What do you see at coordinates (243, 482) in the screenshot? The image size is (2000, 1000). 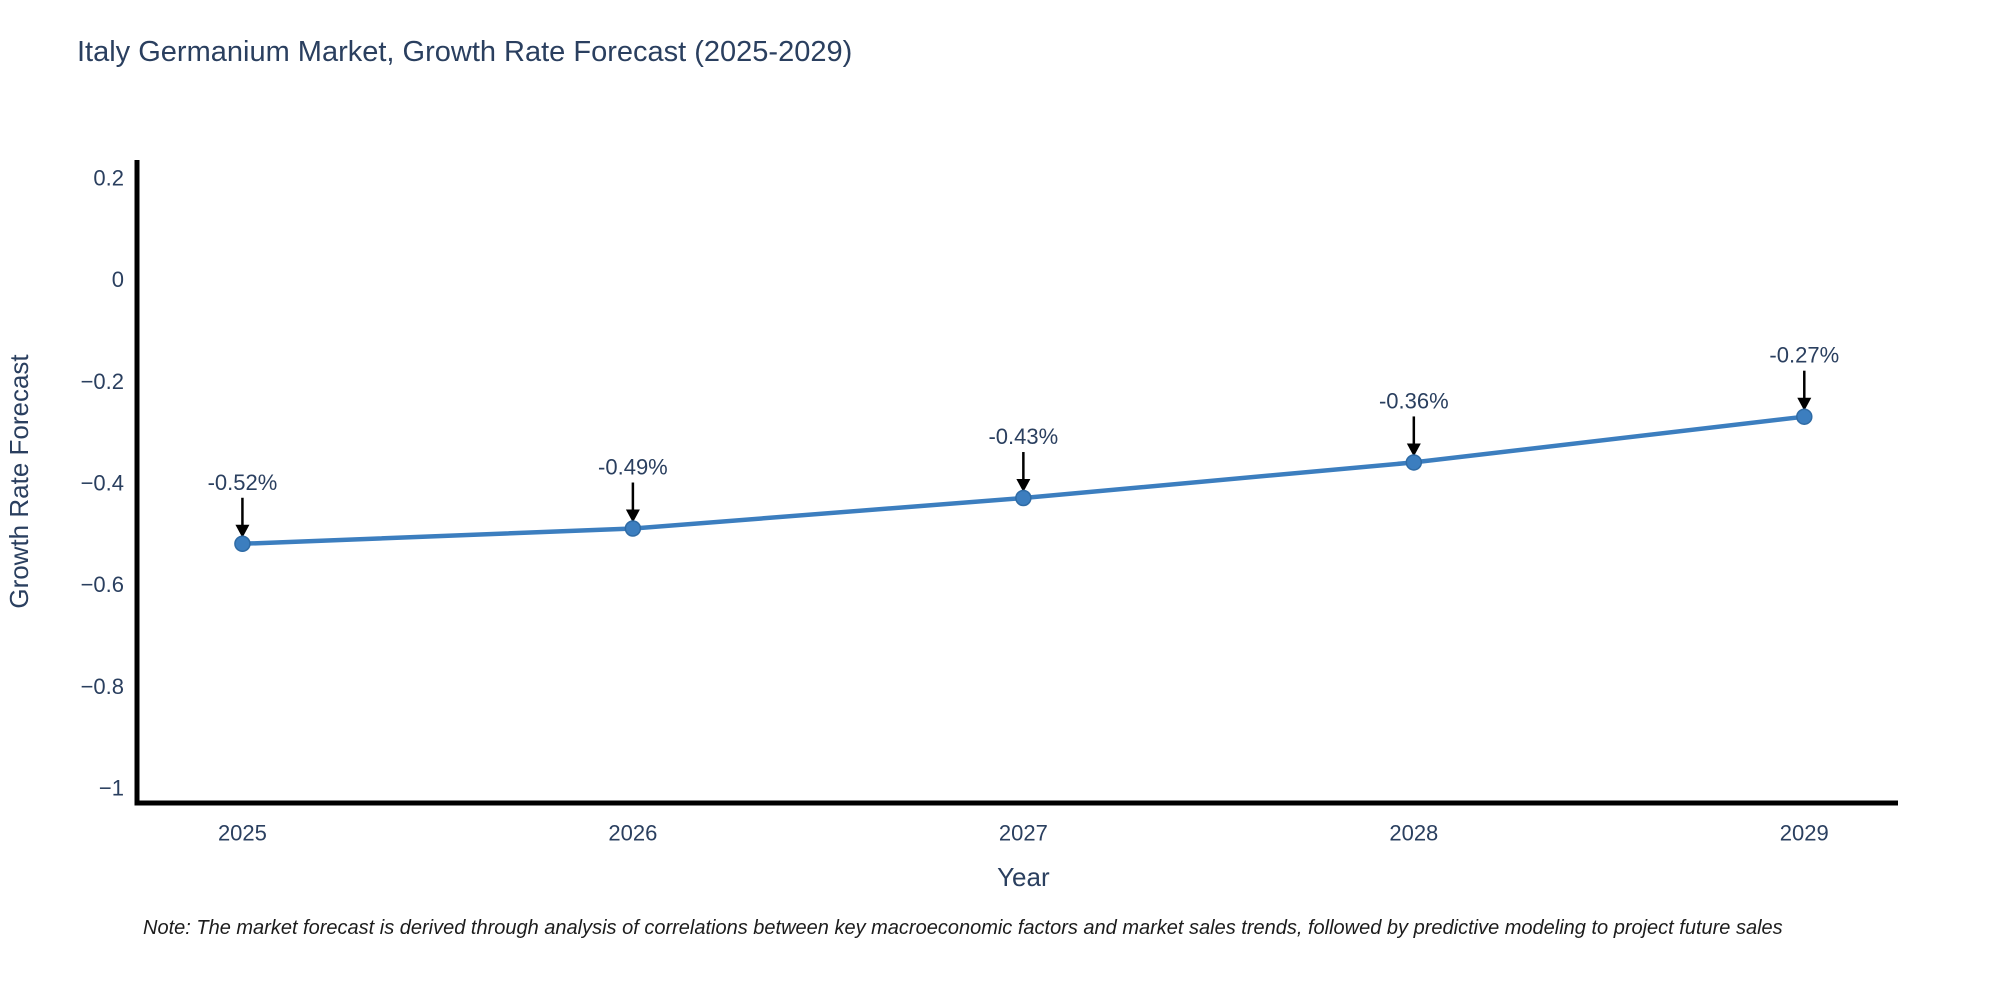 I see `point-value-label: -0.52%` at bounding box center [243, 482].